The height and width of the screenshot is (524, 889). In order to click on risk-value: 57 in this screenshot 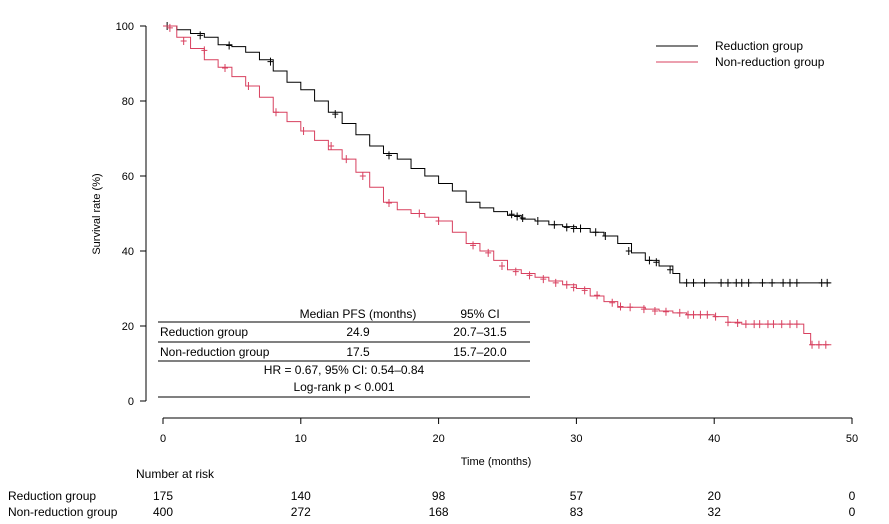, I will do `click(577, 496)`.